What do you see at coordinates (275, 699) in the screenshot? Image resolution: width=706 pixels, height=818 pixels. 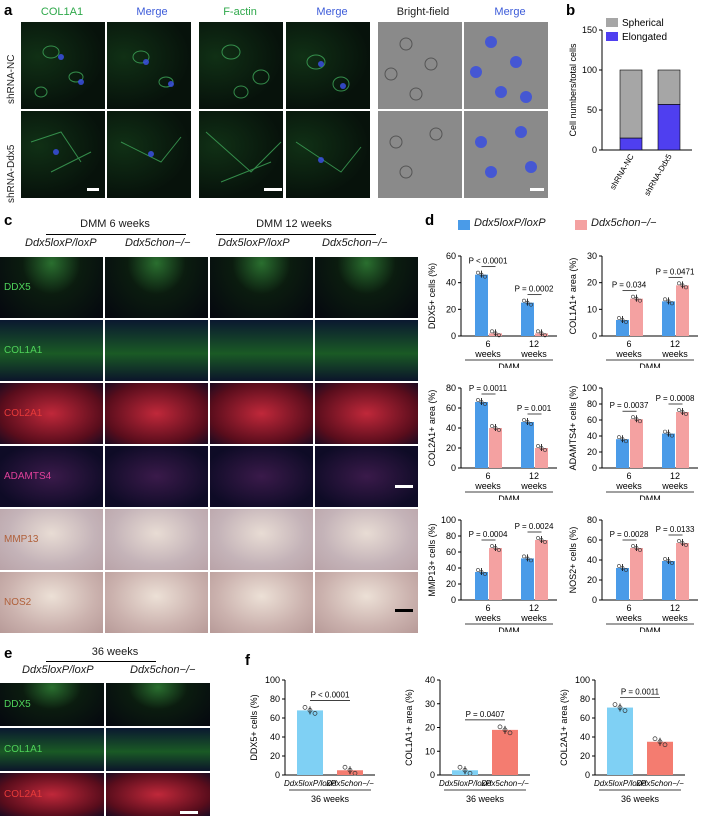 I see `f-ytick-label: 80` at bounding box center [275, 699].